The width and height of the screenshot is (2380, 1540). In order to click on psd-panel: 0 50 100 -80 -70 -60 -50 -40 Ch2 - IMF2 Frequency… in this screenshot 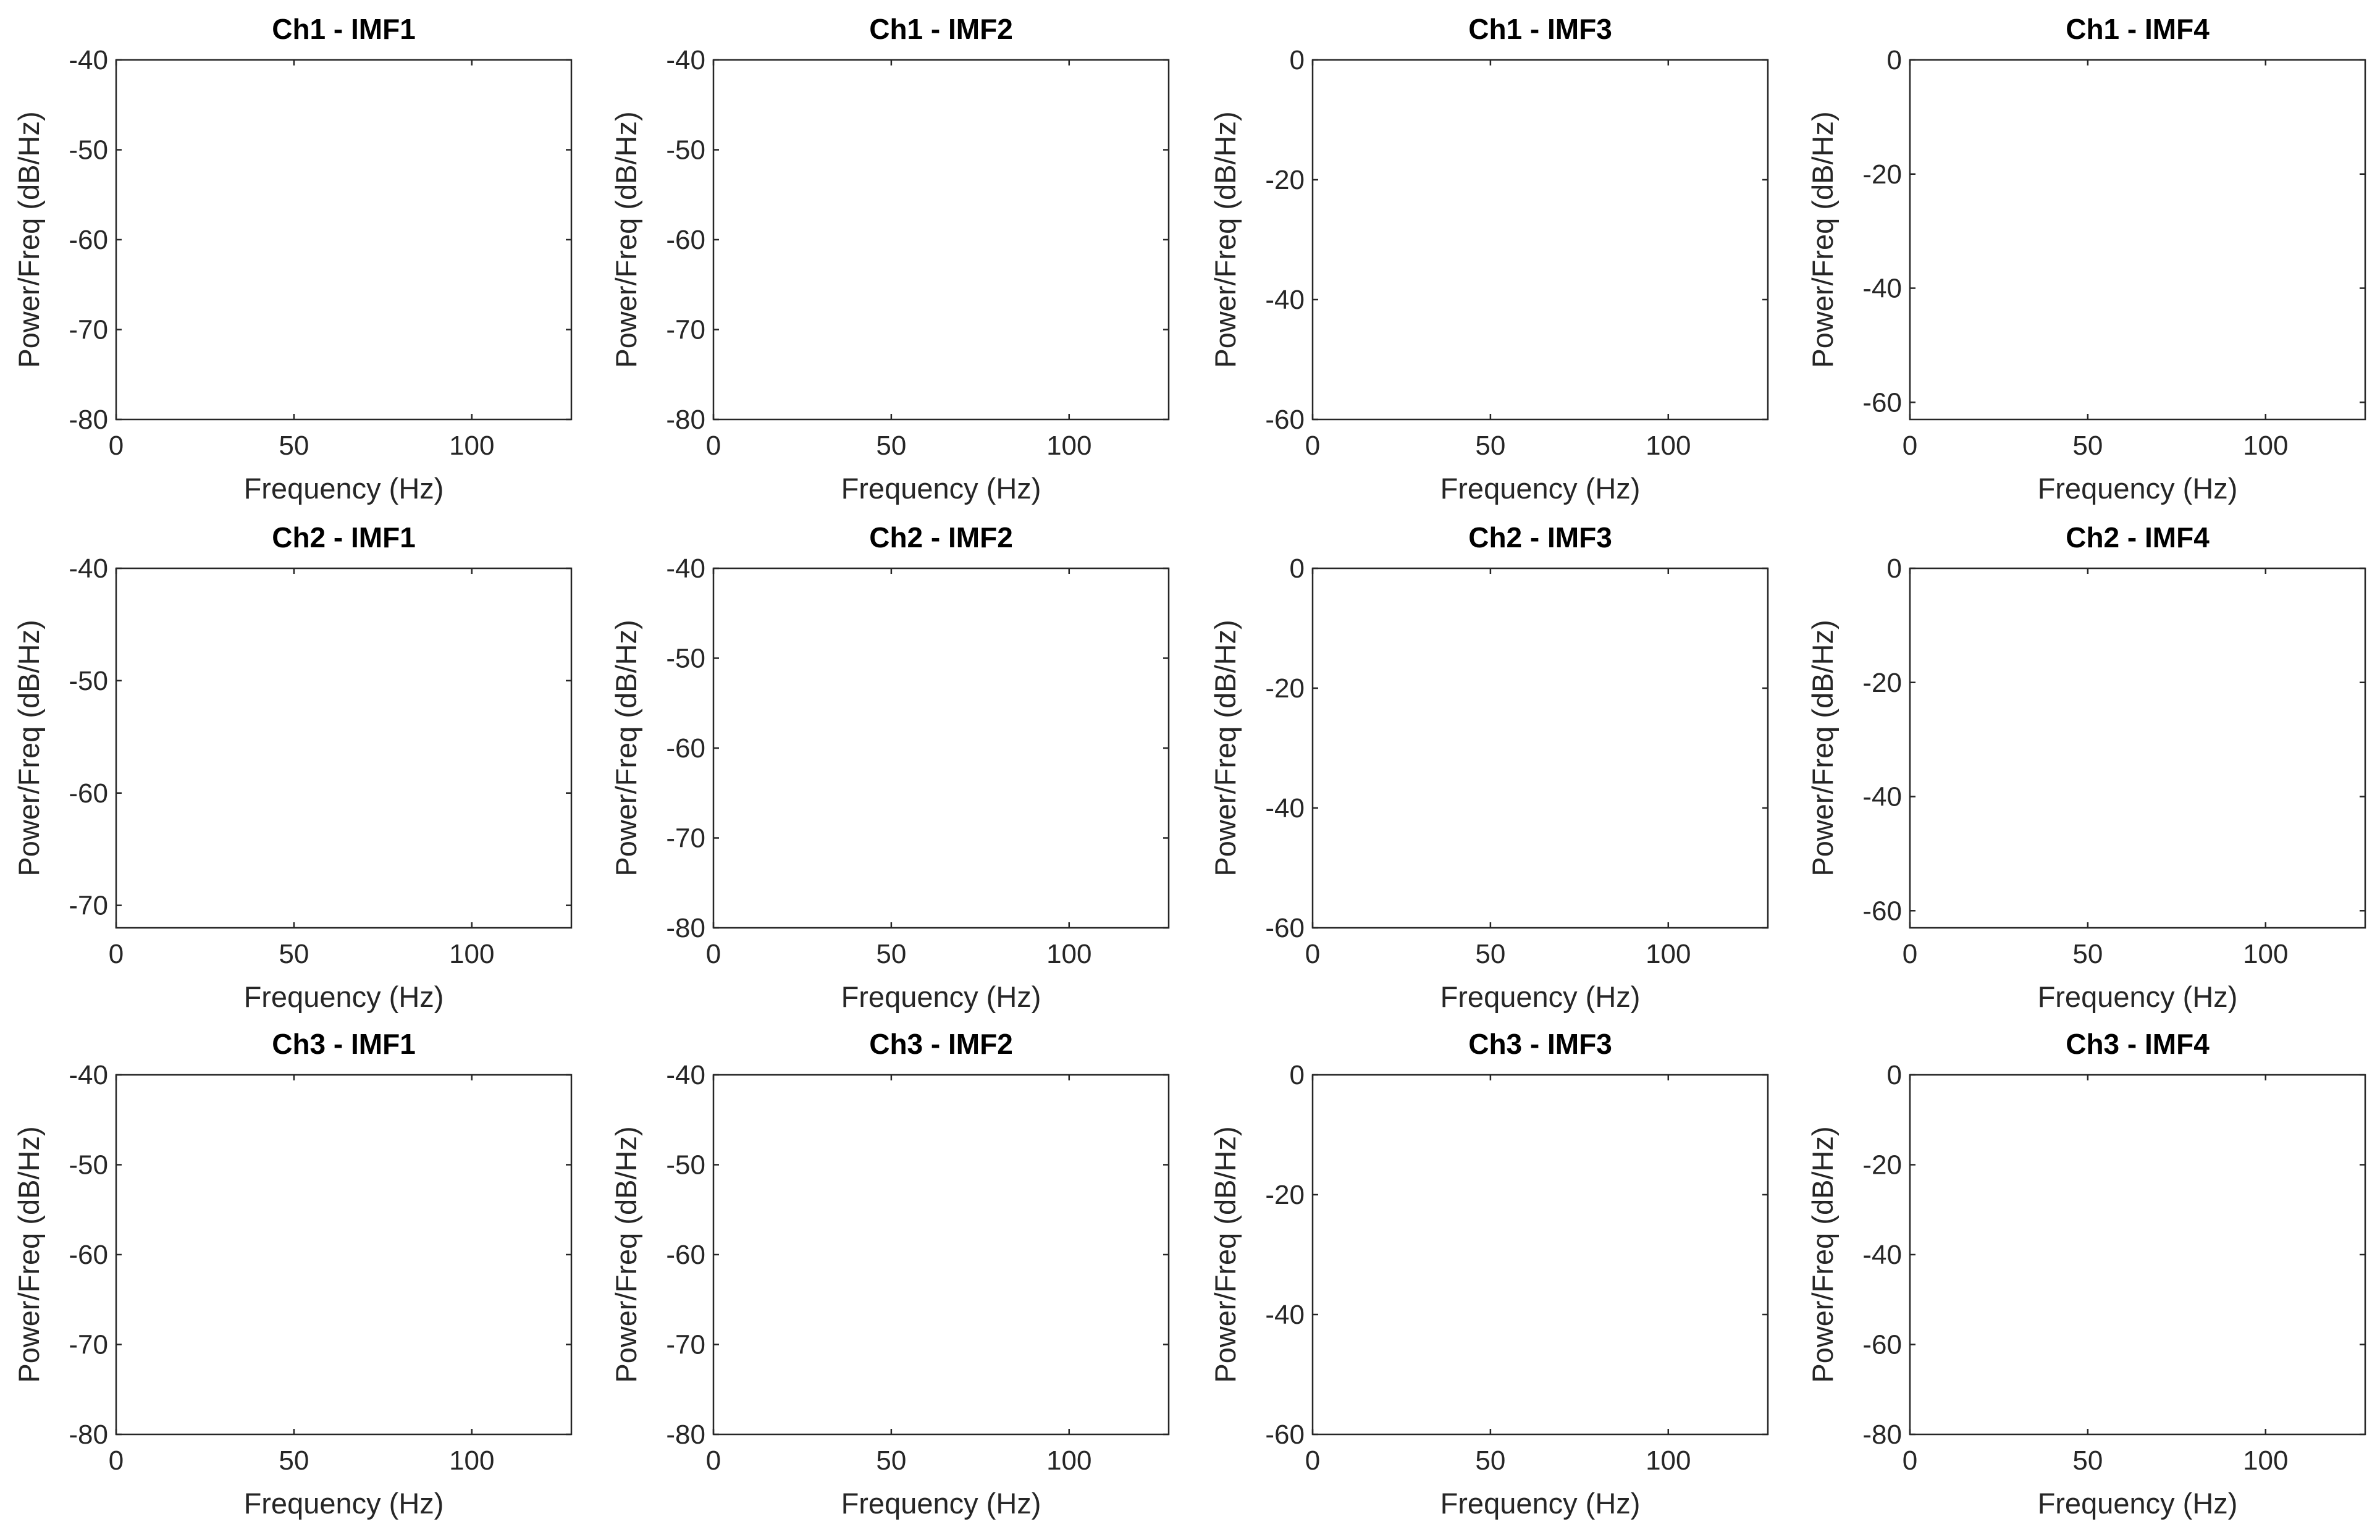, I will do `click(890, 767)`.